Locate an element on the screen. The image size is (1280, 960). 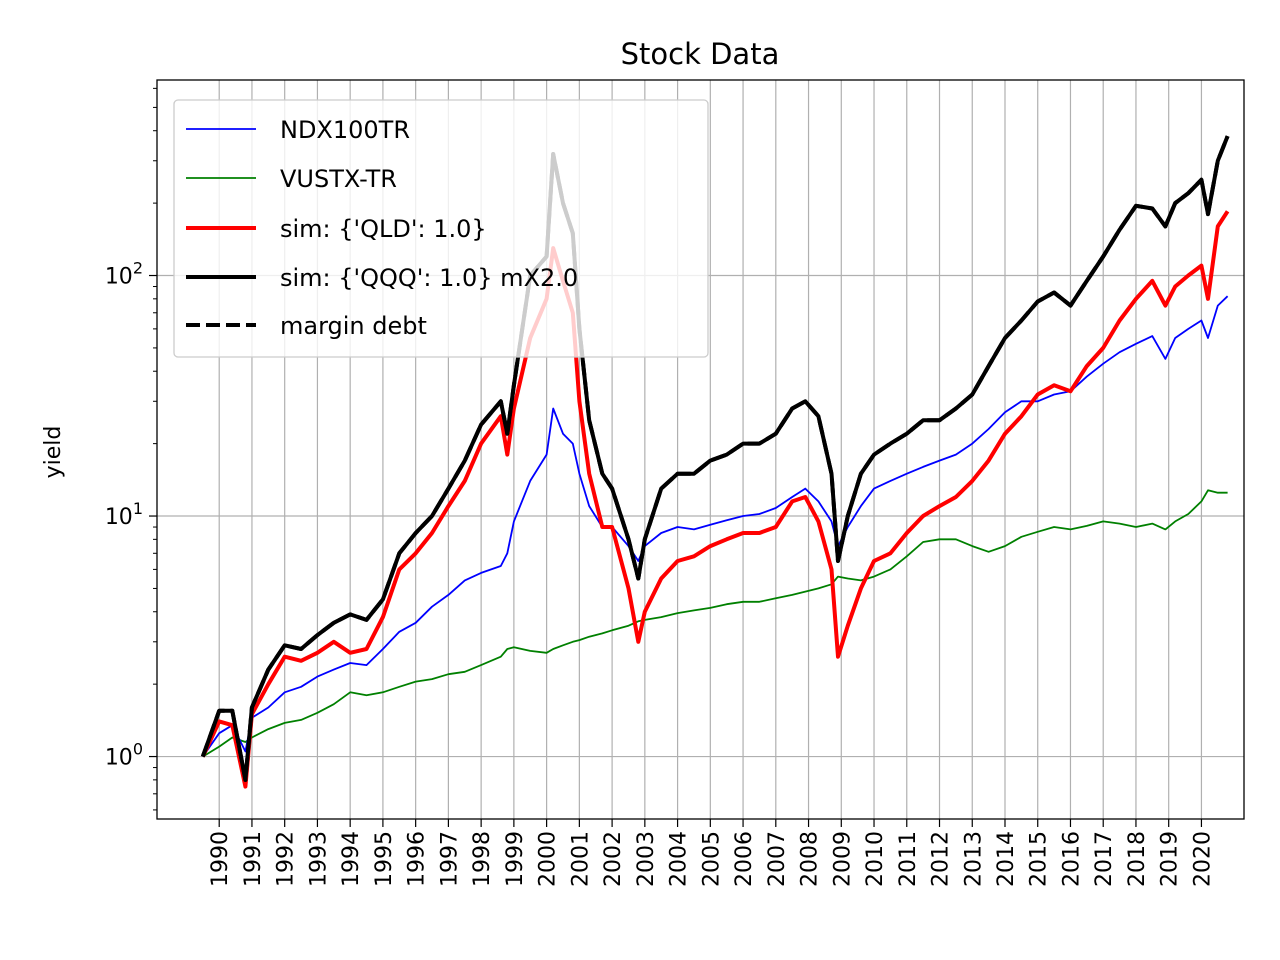
x-tick-label: 1995 is located at coordinates (384, 859).